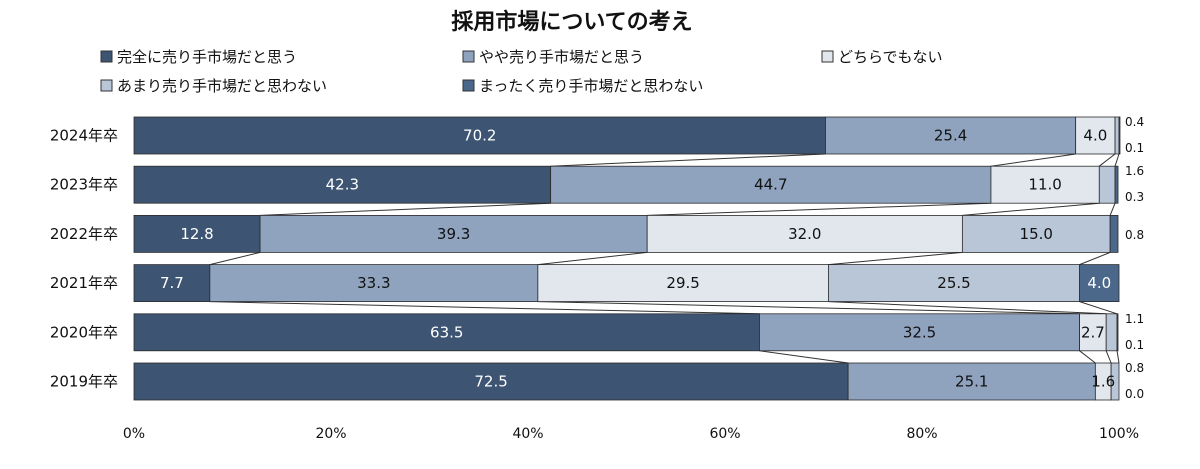 Image resolution: width=1200 pixels, height=469 pixels. Describe the element at coordinates (631, 434) in the screenshot. I see `x-axis-ticks: 0% 20% 40% 60% 80% 100%` at that location.